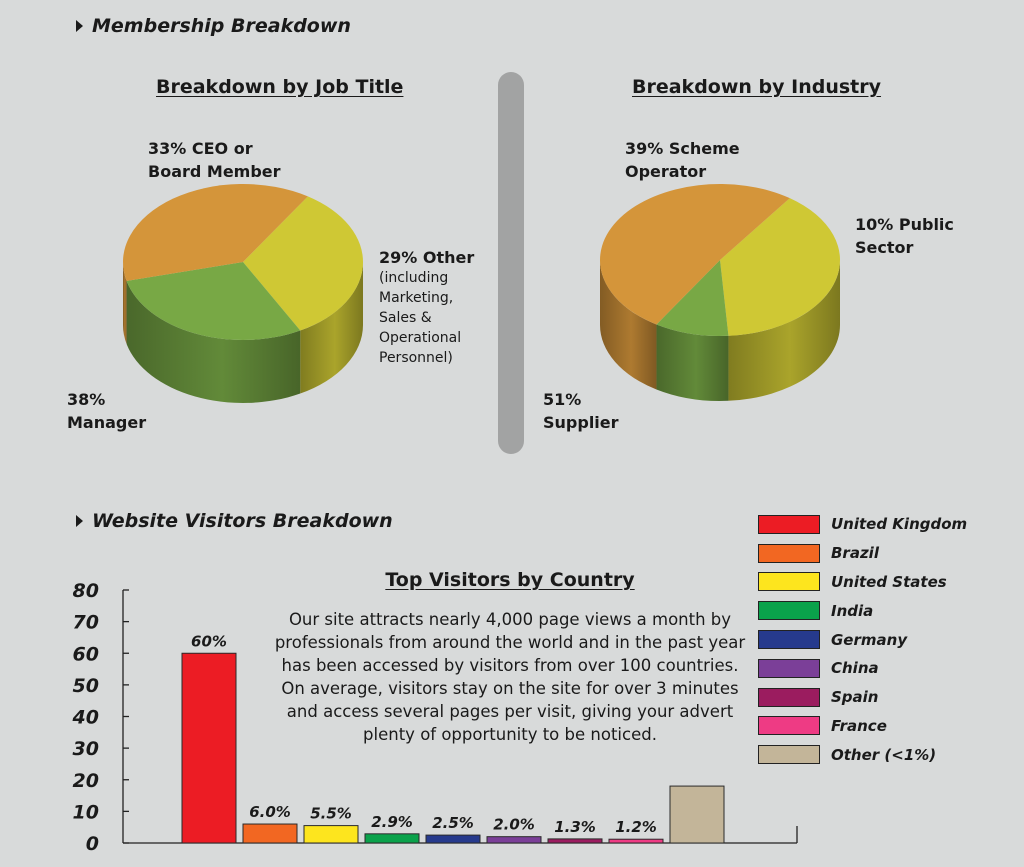 Image resolution: width=1024 pixels, height=867 pixels. I want to click on bar-value-label-6: 1.3%, so click(575, 827).